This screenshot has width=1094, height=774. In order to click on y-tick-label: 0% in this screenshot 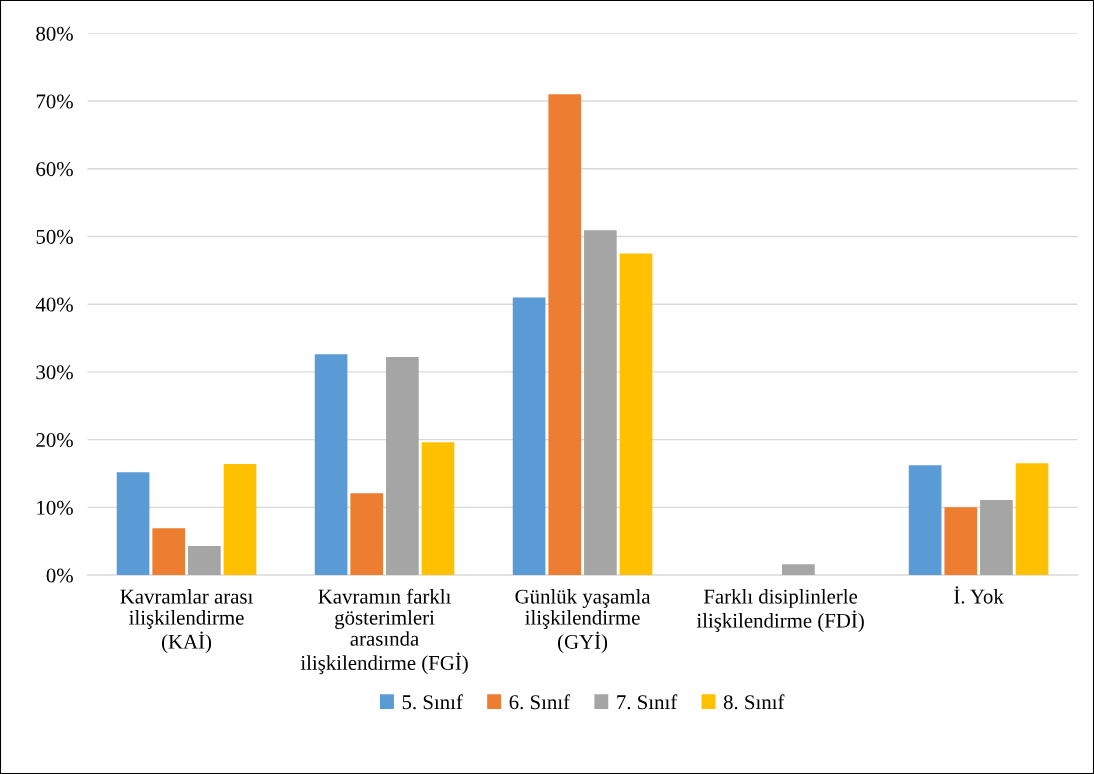, I will do `click(59, 575)`.